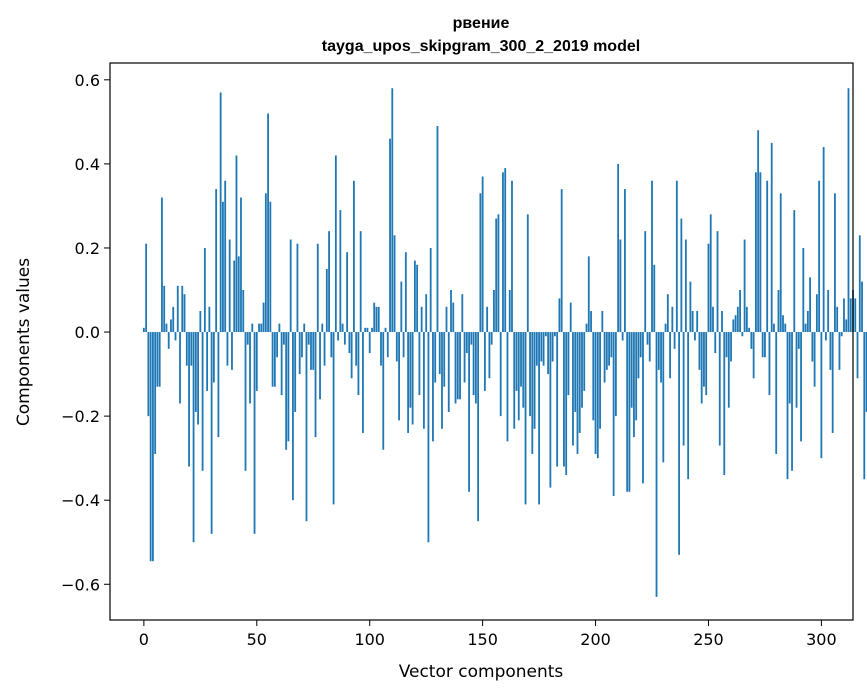  I want to click on y-tick-label: 0.6, so click(87, 80).